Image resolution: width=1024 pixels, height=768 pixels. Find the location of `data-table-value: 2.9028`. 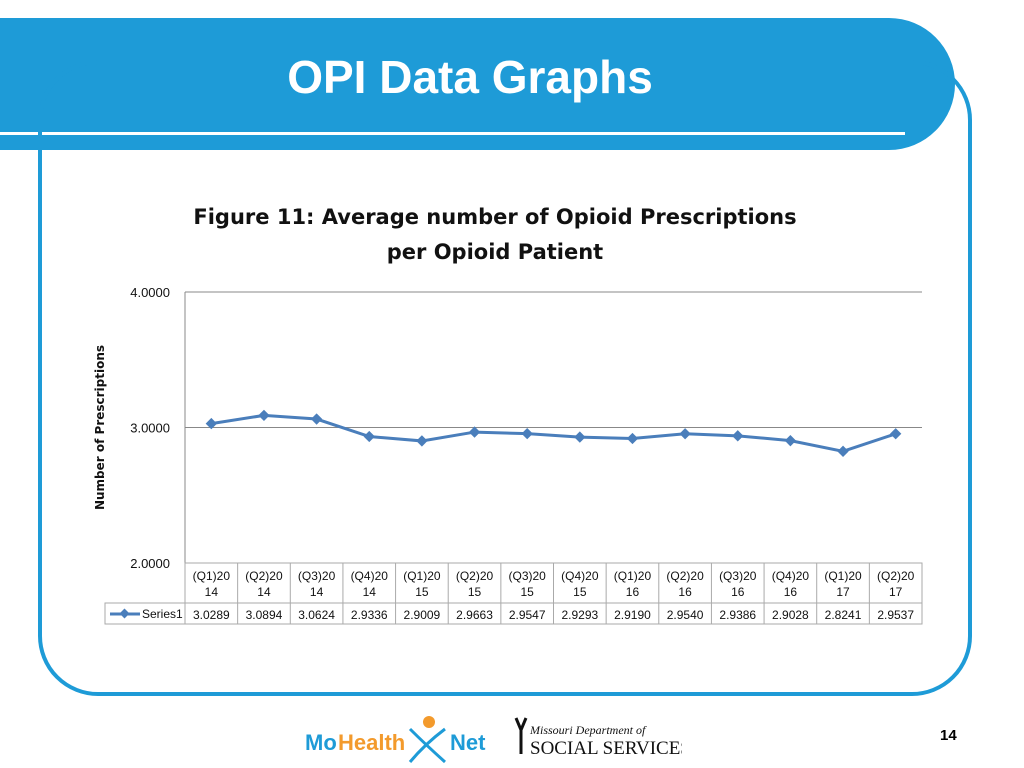

data-table-value: 2.9028 is located at coordinates (790, 615).